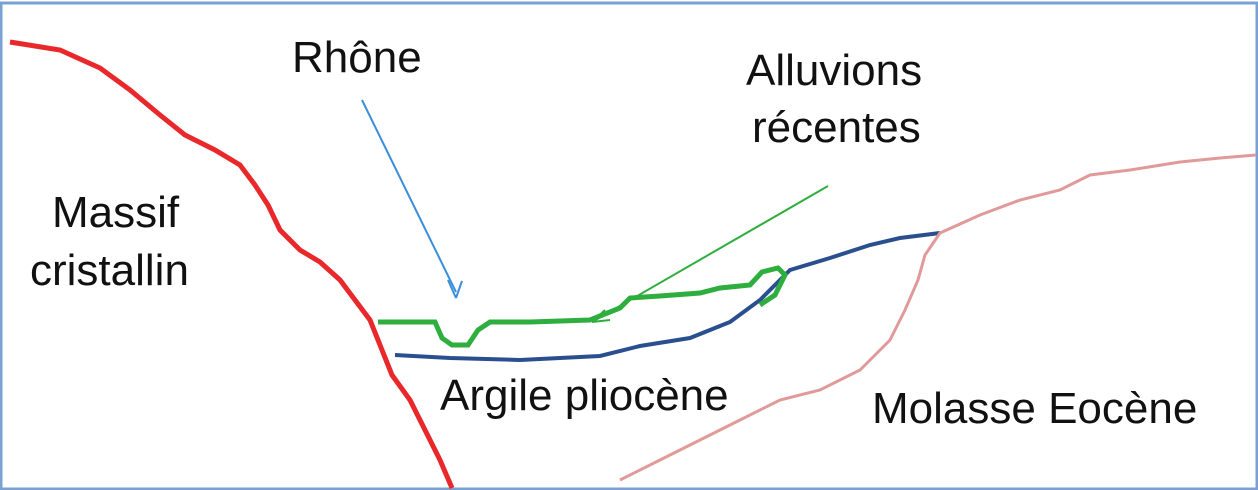 The image size is (1258, 490). Describe the element at coordinates (116, 212) in the screenshot. I see `label: Massif` at that location.